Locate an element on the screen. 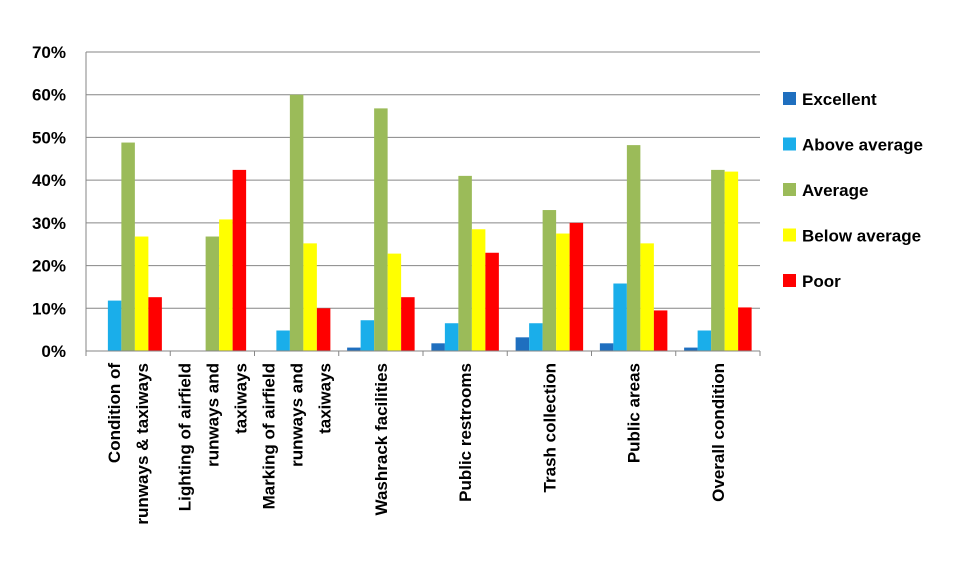 The image size is (970, 567). legend-label: Above average is located at coordinates (862, 145).